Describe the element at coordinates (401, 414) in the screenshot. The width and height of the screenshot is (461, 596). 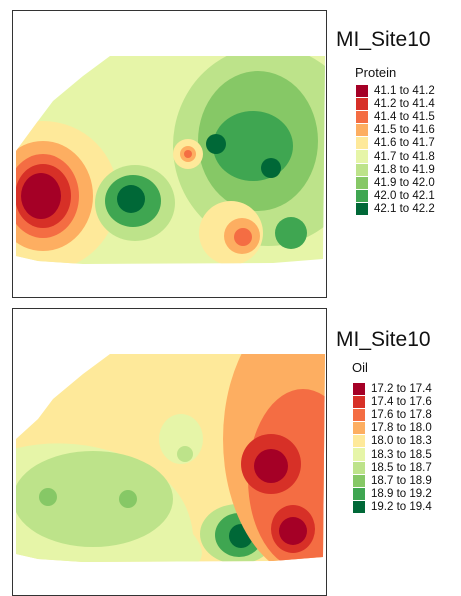
I see `legend-label: 17.6 to 17.8` at that location.